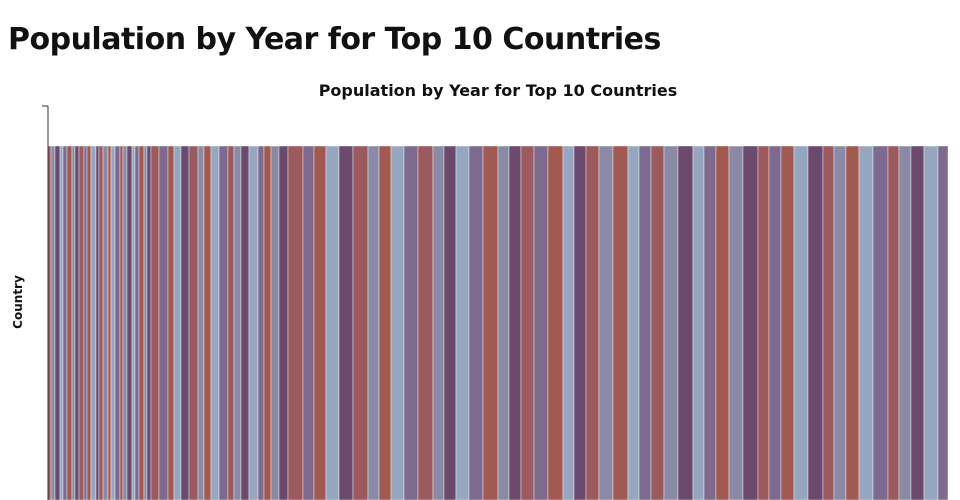 The height and width of the screenshot is (500, 960). Describe the element at coordinates (334, 39) in the screenshot. I see `page-title: Population by Year for Top 10 Countries` at that location.